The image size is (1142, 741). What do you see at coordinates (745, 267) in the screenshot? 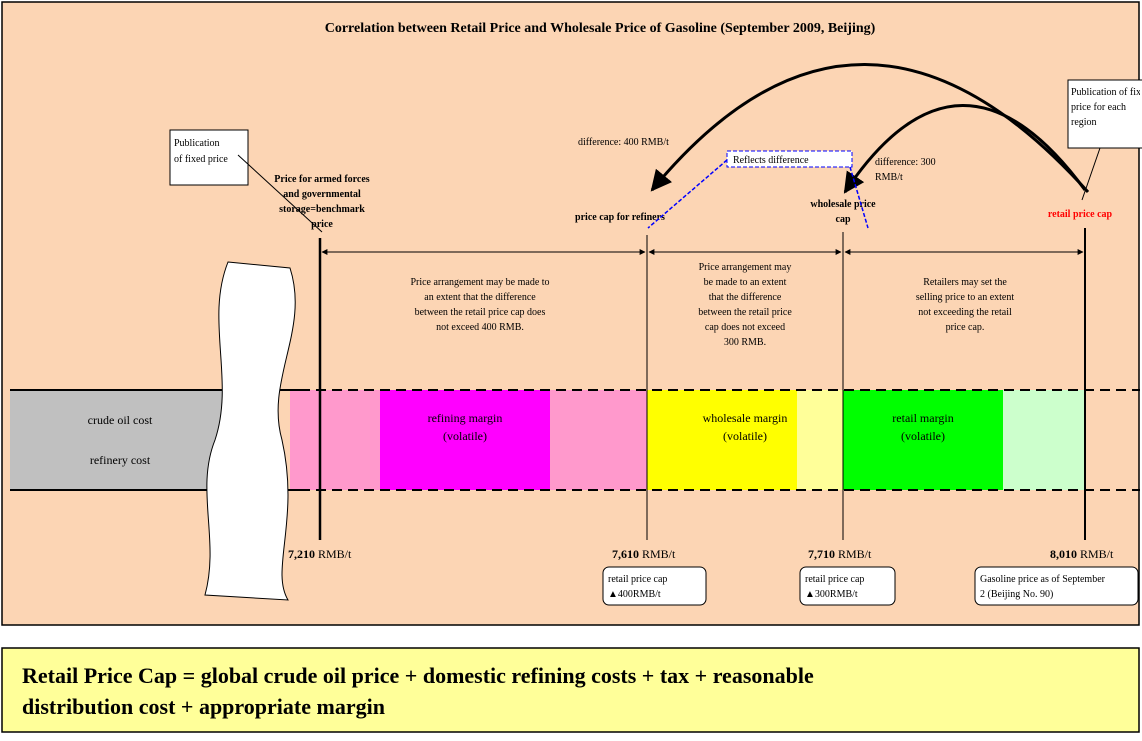
I see `description: Price arrangement may` at bounding box center [745, 267].